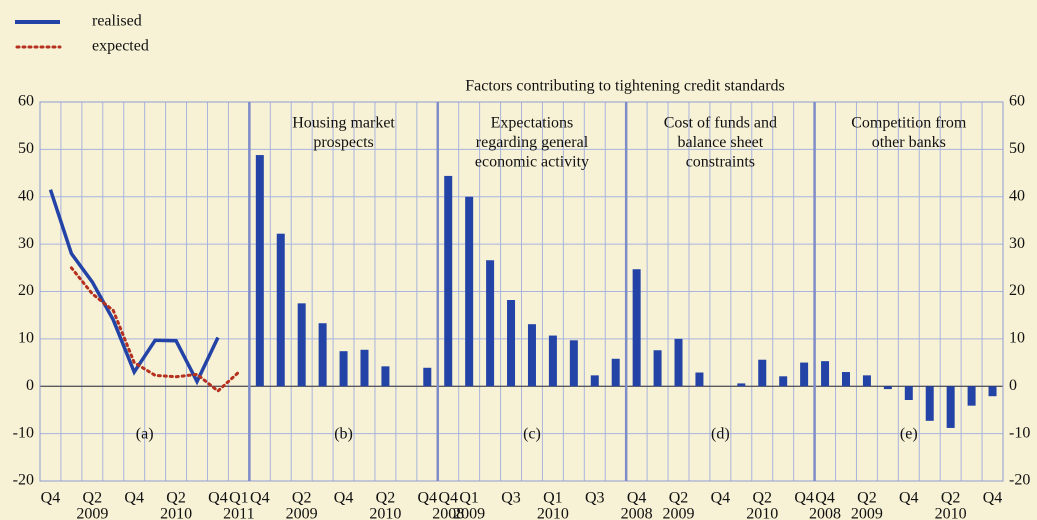  What do you see at coordinates (721, 142) in the screenshot?
I see `panel-title: balance sheet` at bounding box center [721, 142].